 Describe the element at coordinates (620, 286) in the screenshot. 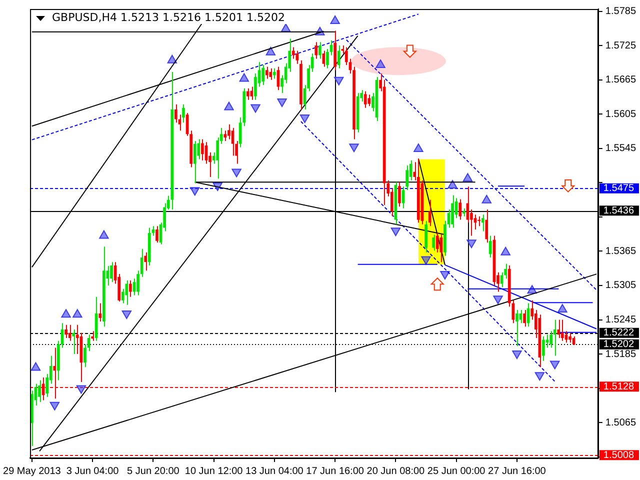

I see `y-tick-label: 1.5305` at that location.